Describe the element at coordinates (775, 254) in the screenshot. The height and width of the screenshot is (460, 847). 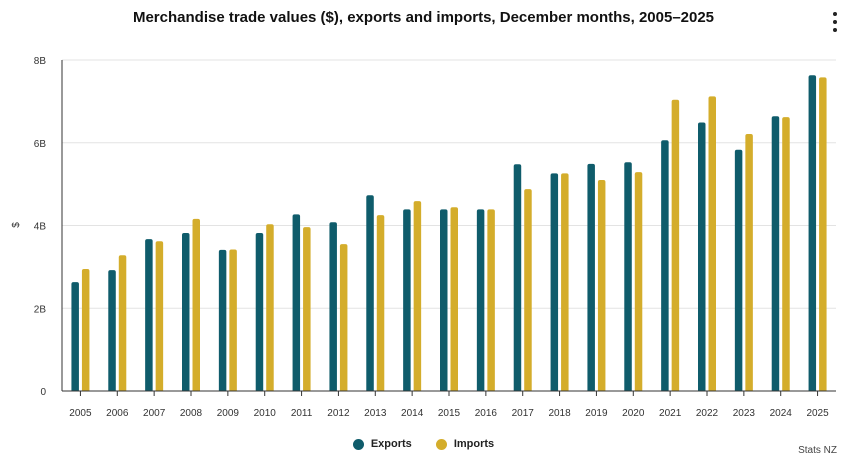
I see `bar-exports-2024` at that location.